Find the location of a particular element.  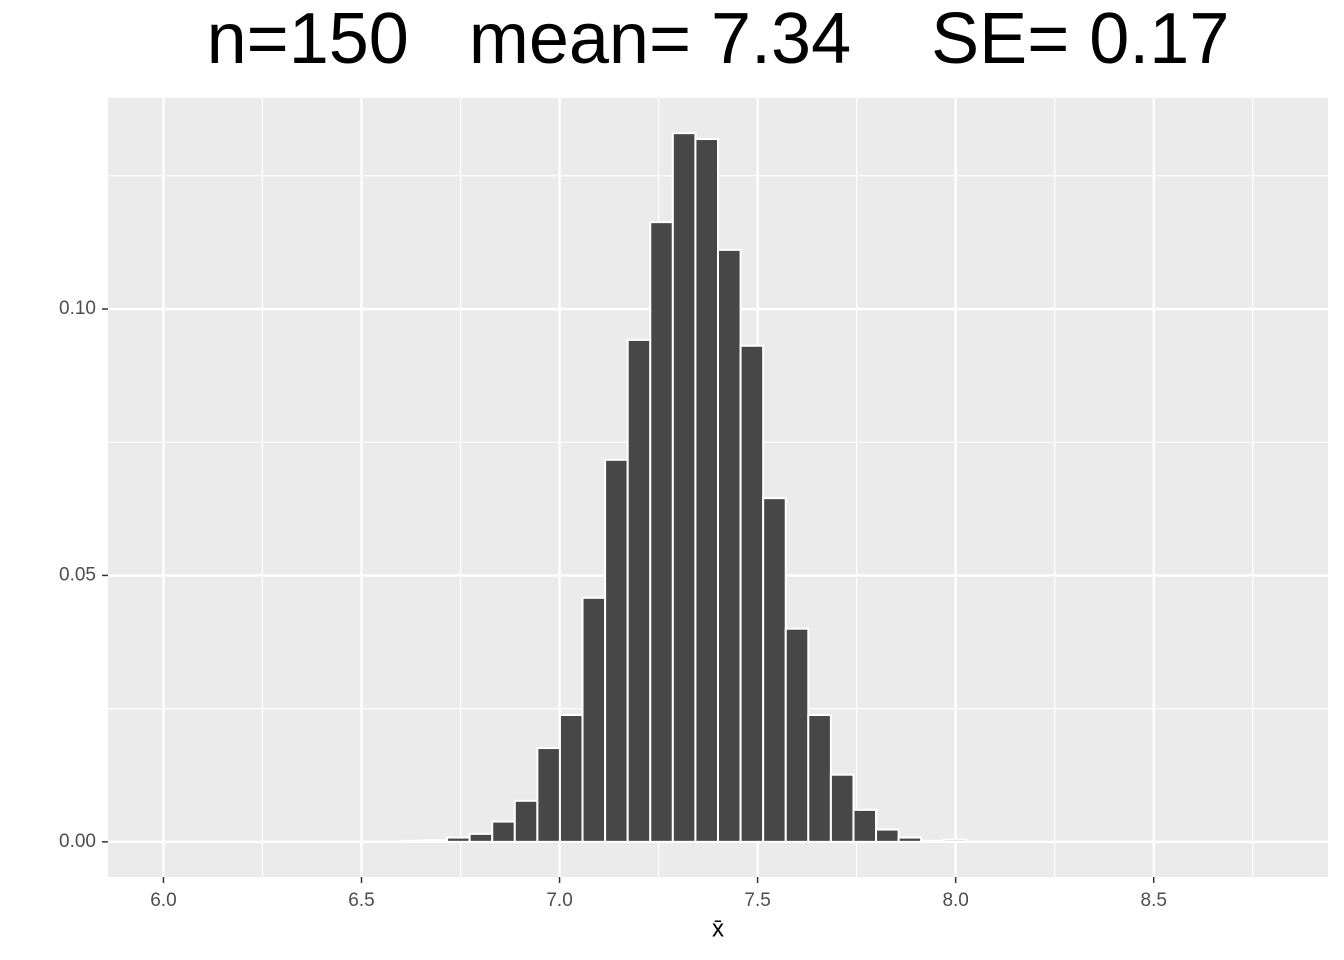

chart-title: n=150 mean= 7.34 SE= 0.17 is located at coordinates (718, 39).